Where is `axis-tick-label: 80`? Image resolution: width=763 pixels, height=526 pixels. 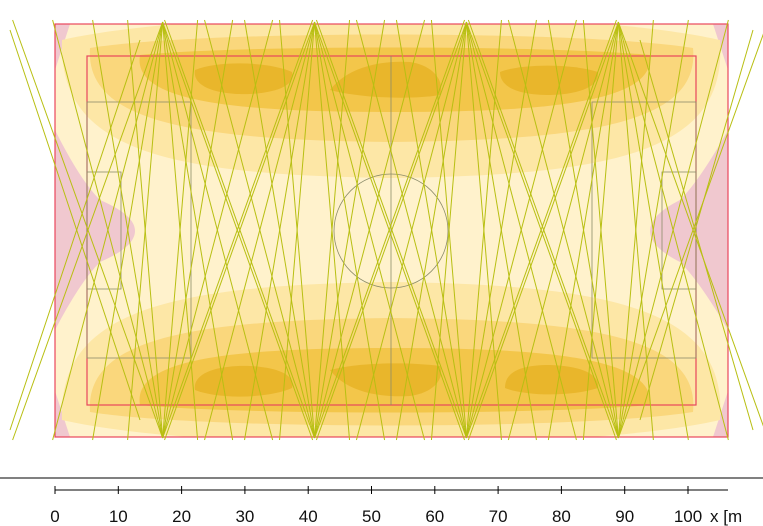
axis-tick-label: 80 is located at coordinates (561, 516).